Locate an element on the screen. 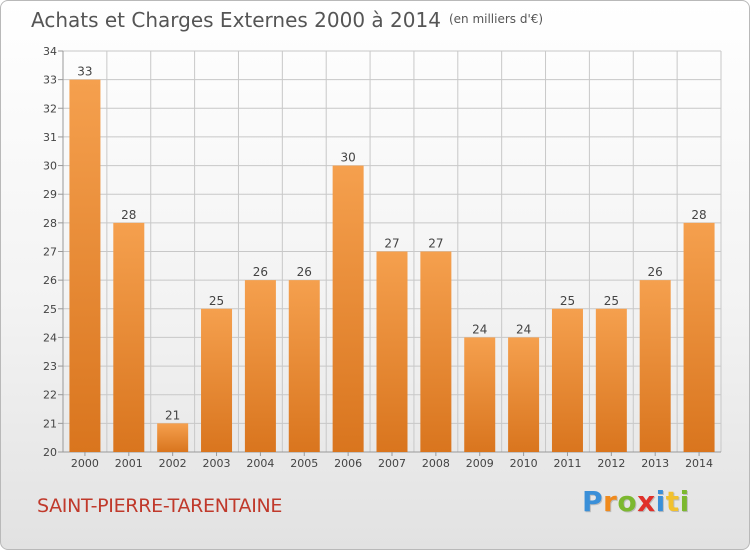  logo-letter: x is located at coordinates (646, 501).